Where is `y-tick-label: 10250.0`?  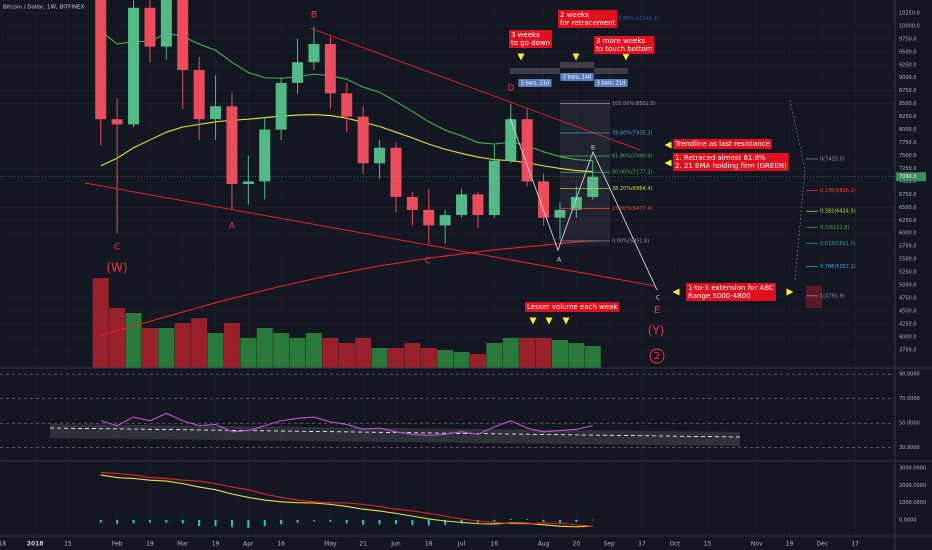
y-tick-label: 10250.0 is located at coordinates (909, 13).